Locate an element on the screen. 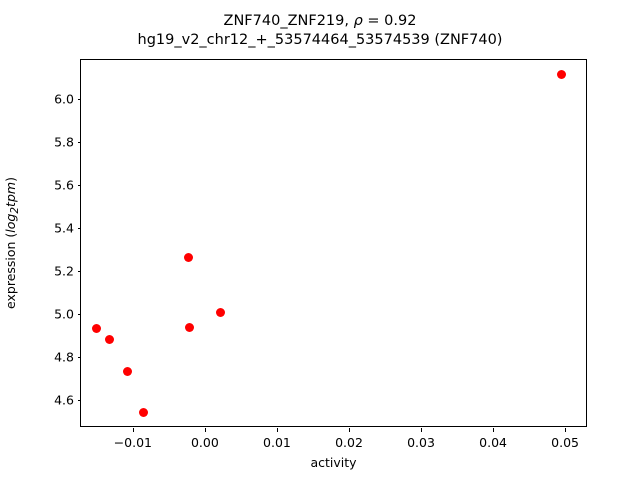  x-axis-label: activity is located at coordinates (333, 462).